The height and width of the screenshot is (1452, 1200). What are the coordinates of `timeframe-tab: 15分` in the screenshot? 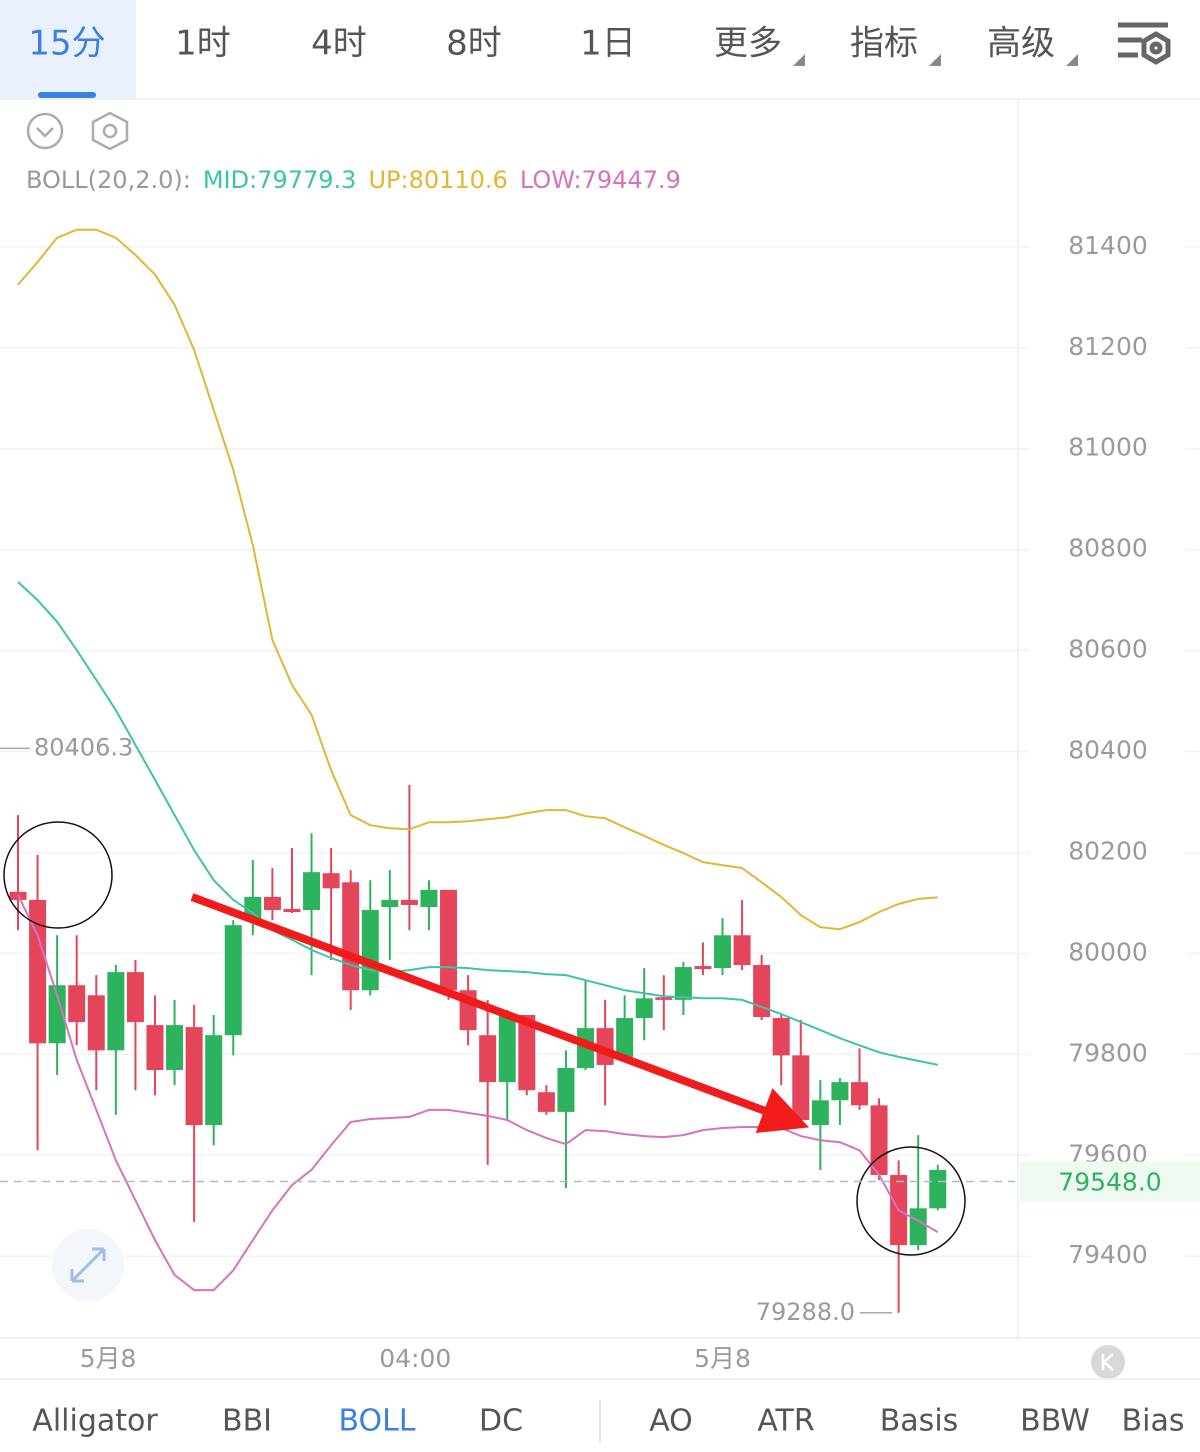 It's located at (66, 44).